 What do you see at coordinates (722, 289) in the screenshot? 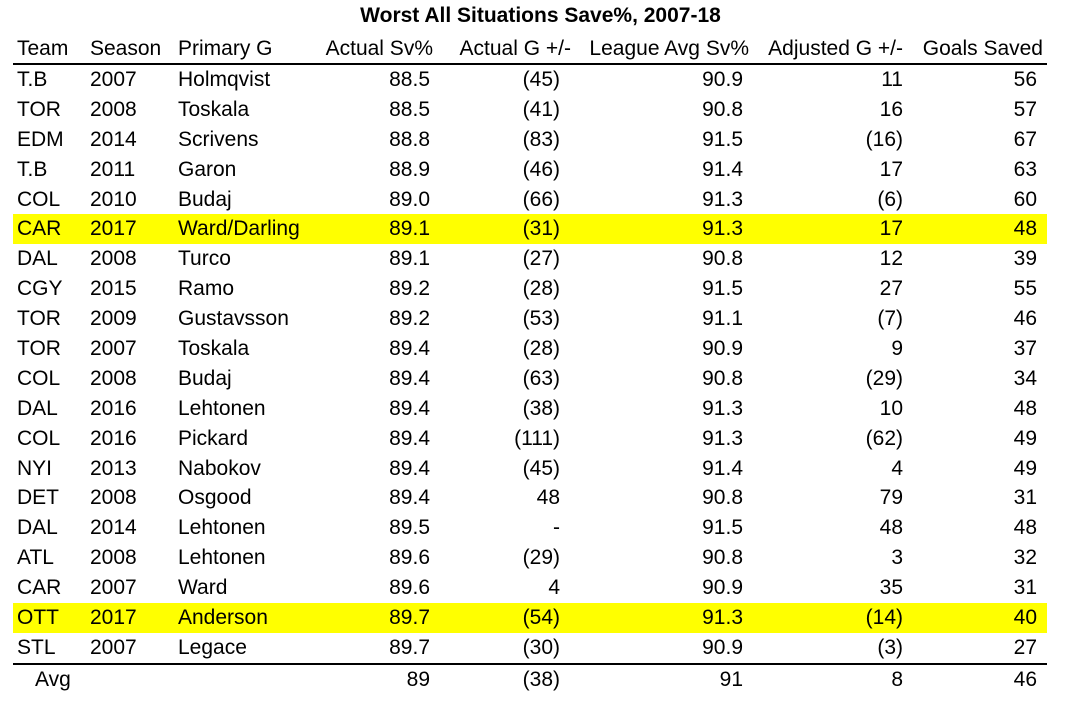
I see `league-avg-sv-cell: 91.5` at bounding box center [722, 289].